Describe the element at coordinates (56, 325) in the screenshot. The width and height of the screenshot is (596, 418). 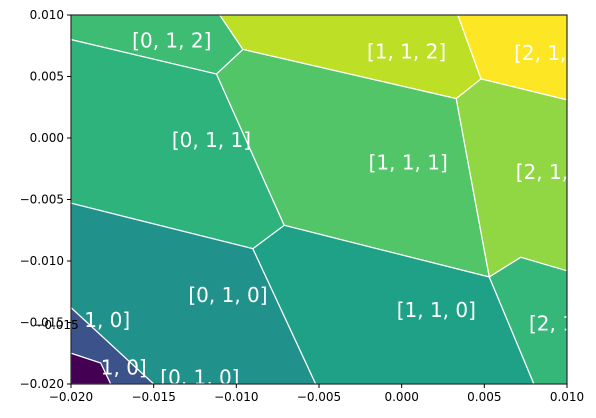
I see `overlay-tick-label: −0.015` at that location.